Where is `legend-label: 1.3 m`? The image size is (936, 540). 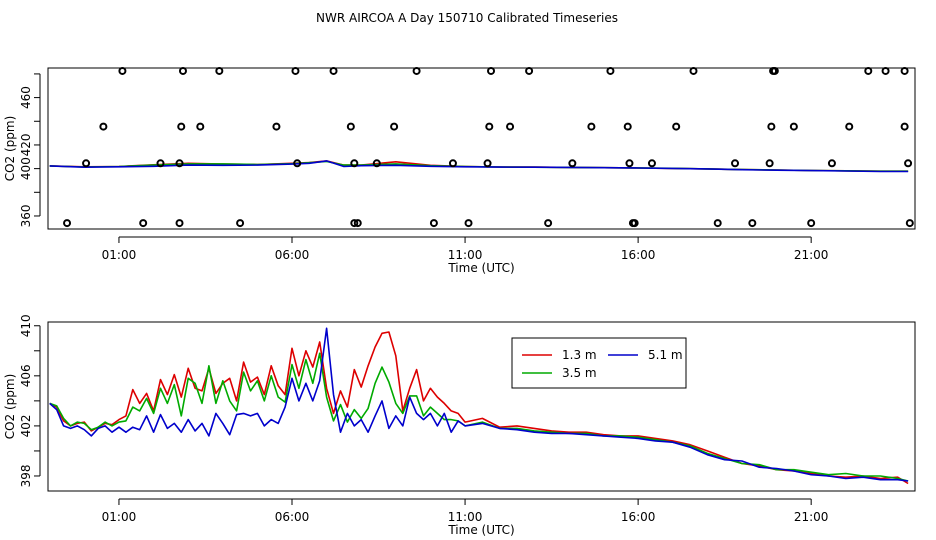 legend-label: 1.3 m is located at coordinates (579, 355).